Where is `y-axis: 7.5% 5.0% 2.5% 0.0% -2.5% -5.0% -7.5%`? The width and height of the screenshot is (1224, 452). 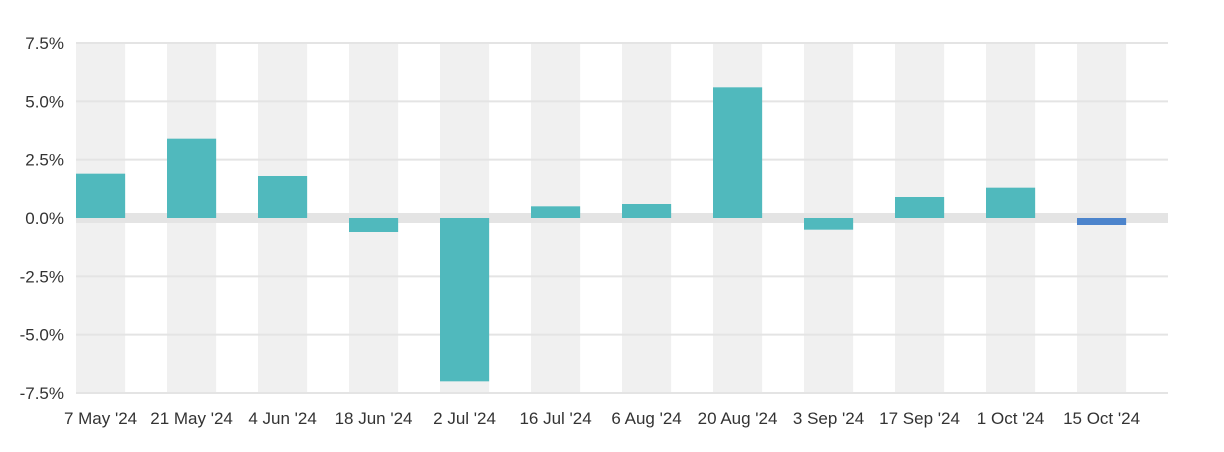 y-axis: 7.5% 5.0% 2.5% 0.0% -2.5% -5.0% -7.5% is located at coordinates (42, 218).